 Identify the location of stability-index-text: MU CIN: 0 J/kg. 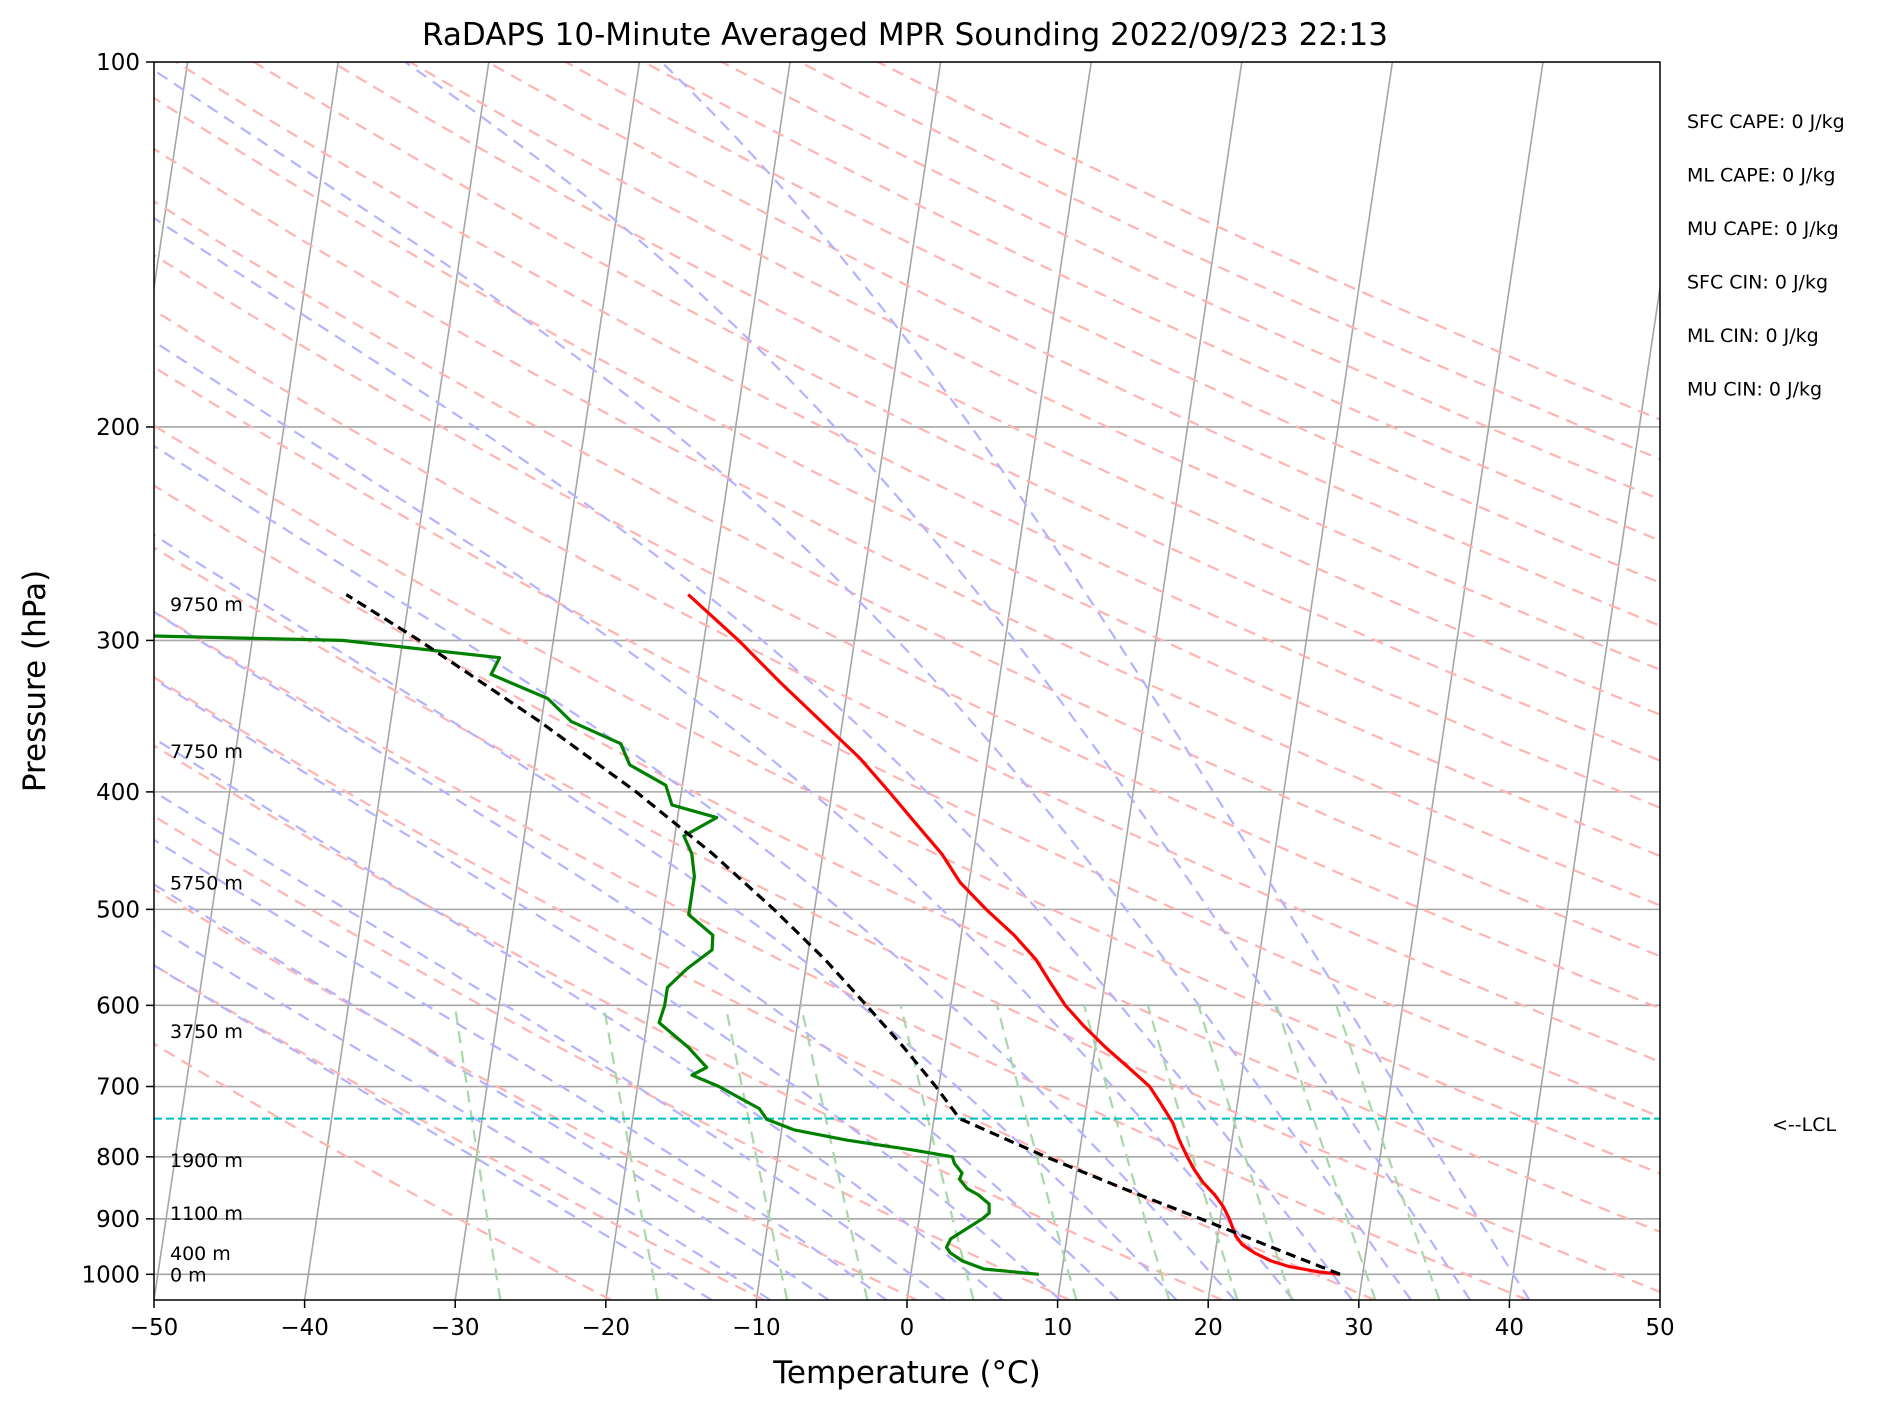
(1754, 390).